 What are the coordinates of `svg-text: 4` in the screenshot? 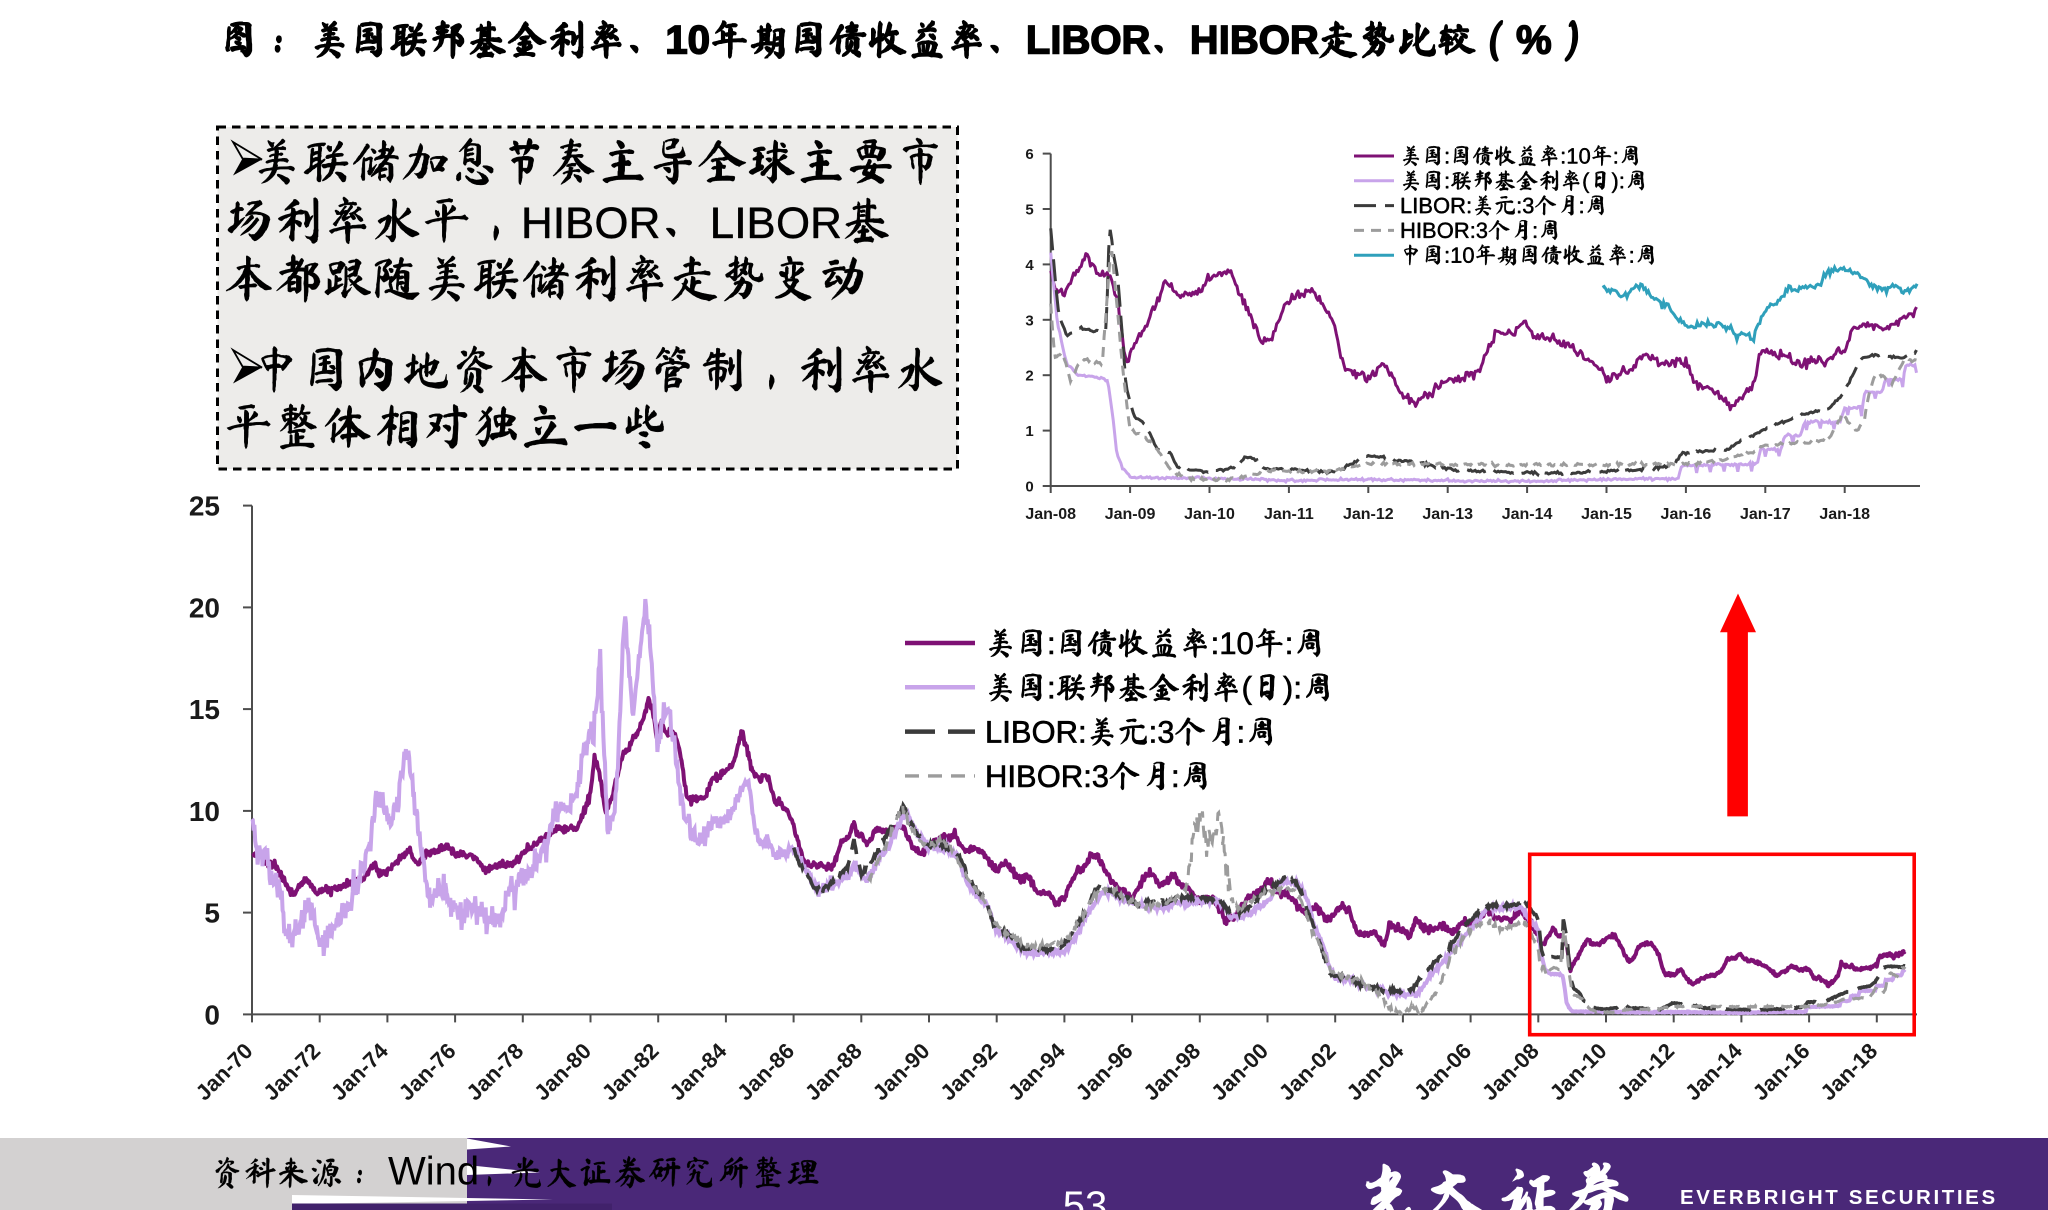 It's located at (1029, 265).